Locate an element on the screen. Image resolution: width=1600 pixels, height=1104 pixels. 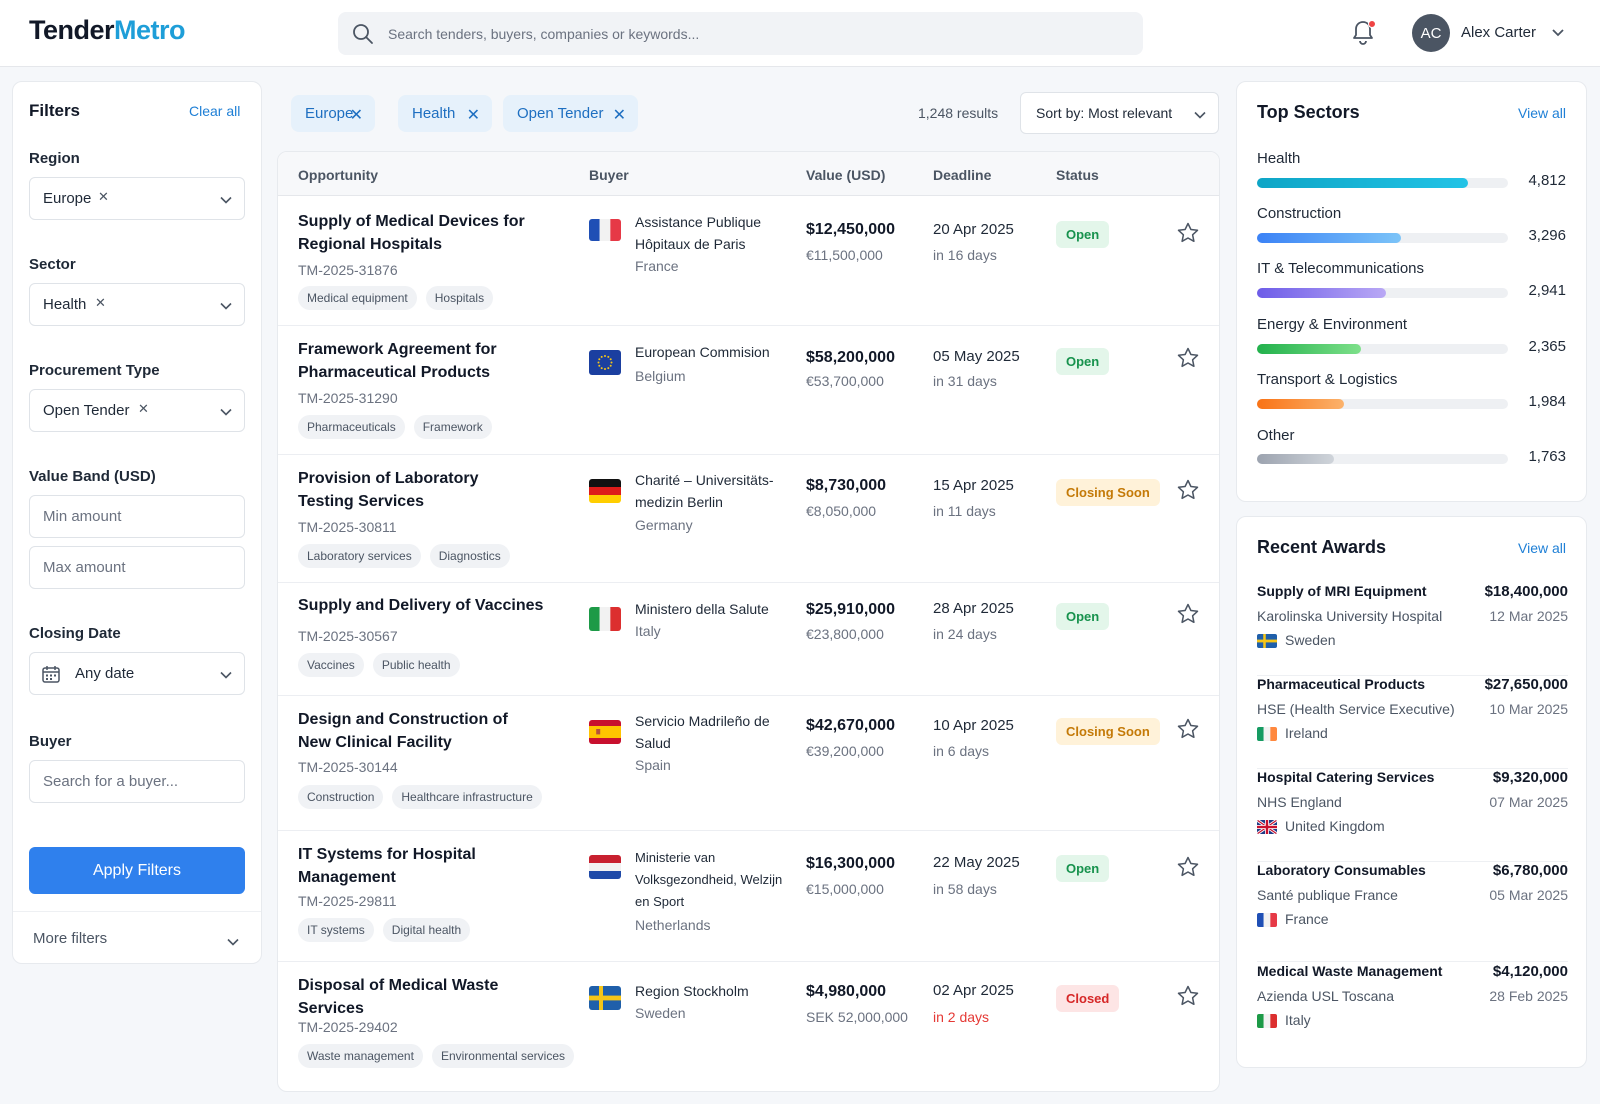
buyer-name: Servicio Madrileño de Salud is located at coordinates (702, 732).